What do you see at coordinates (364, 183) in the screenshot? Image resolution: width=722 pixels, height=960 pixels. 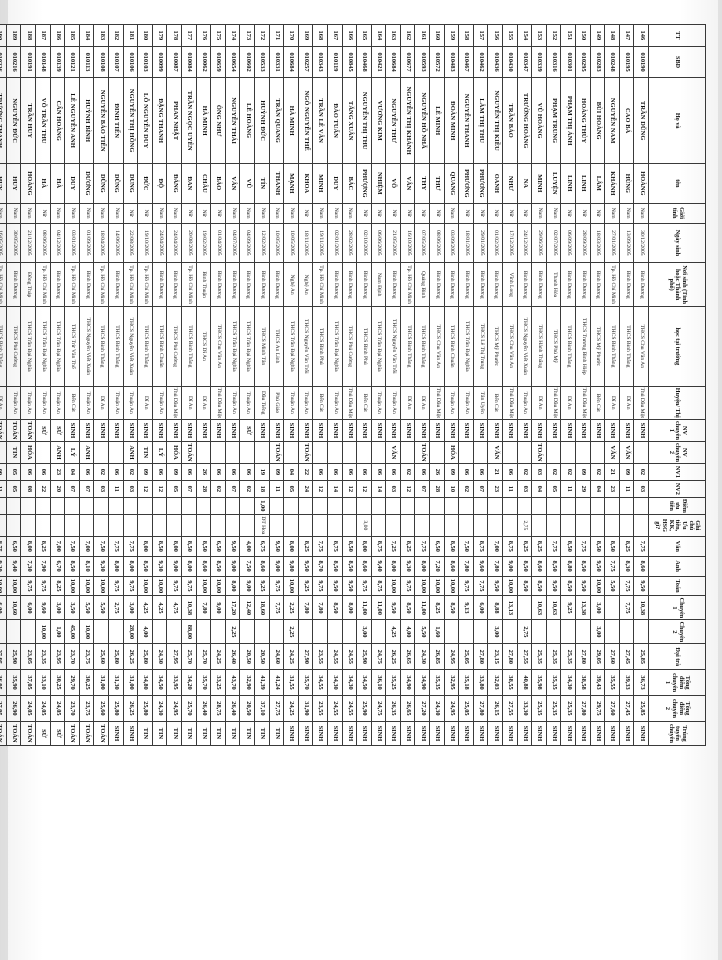 I see `cell-ten: PHƯỢNG` at bounding box center [364, 183].